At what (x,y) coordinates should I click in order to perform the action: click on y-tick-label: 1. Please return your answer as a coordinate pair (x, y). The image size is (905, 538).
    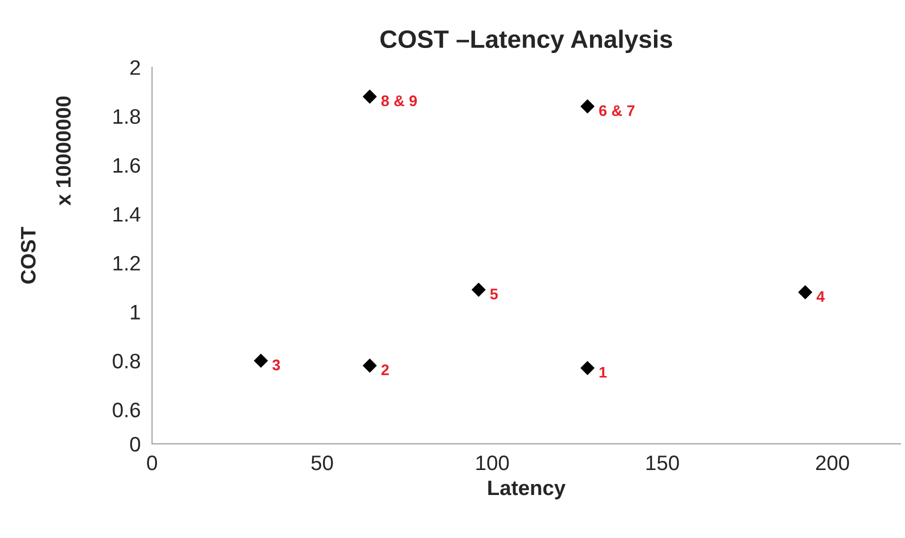
    Looking at the image, I should click on (135, 312).